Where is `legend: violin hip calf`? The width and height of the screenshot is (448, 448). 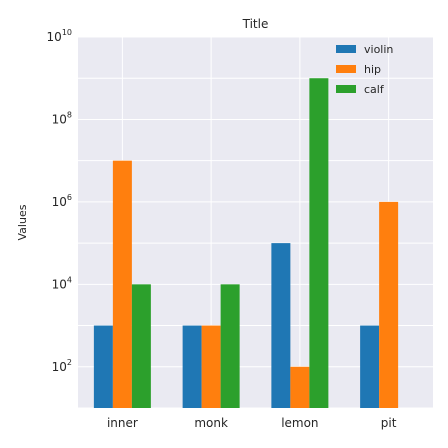
legend: violin hip calf is located at coordinates (364, 69).